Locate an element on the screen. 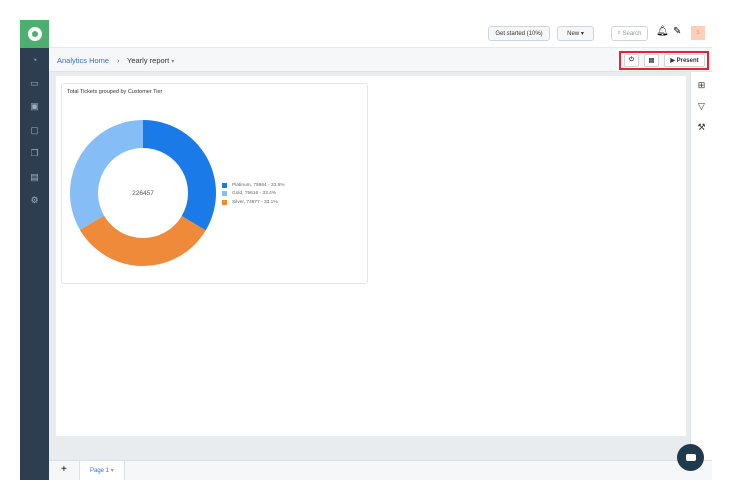 The image size is (747, 494). slice-silver is located at coordinates (142, 240).